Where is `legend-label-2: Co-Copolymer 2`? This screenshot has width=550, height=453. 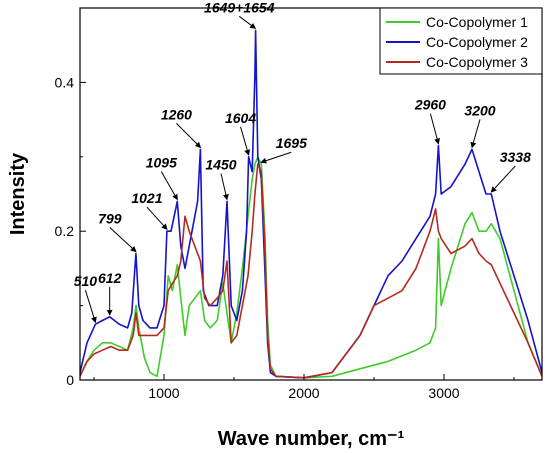
legend-label-2: Co-Copolymer 2 is located at coordinates (477, 42).